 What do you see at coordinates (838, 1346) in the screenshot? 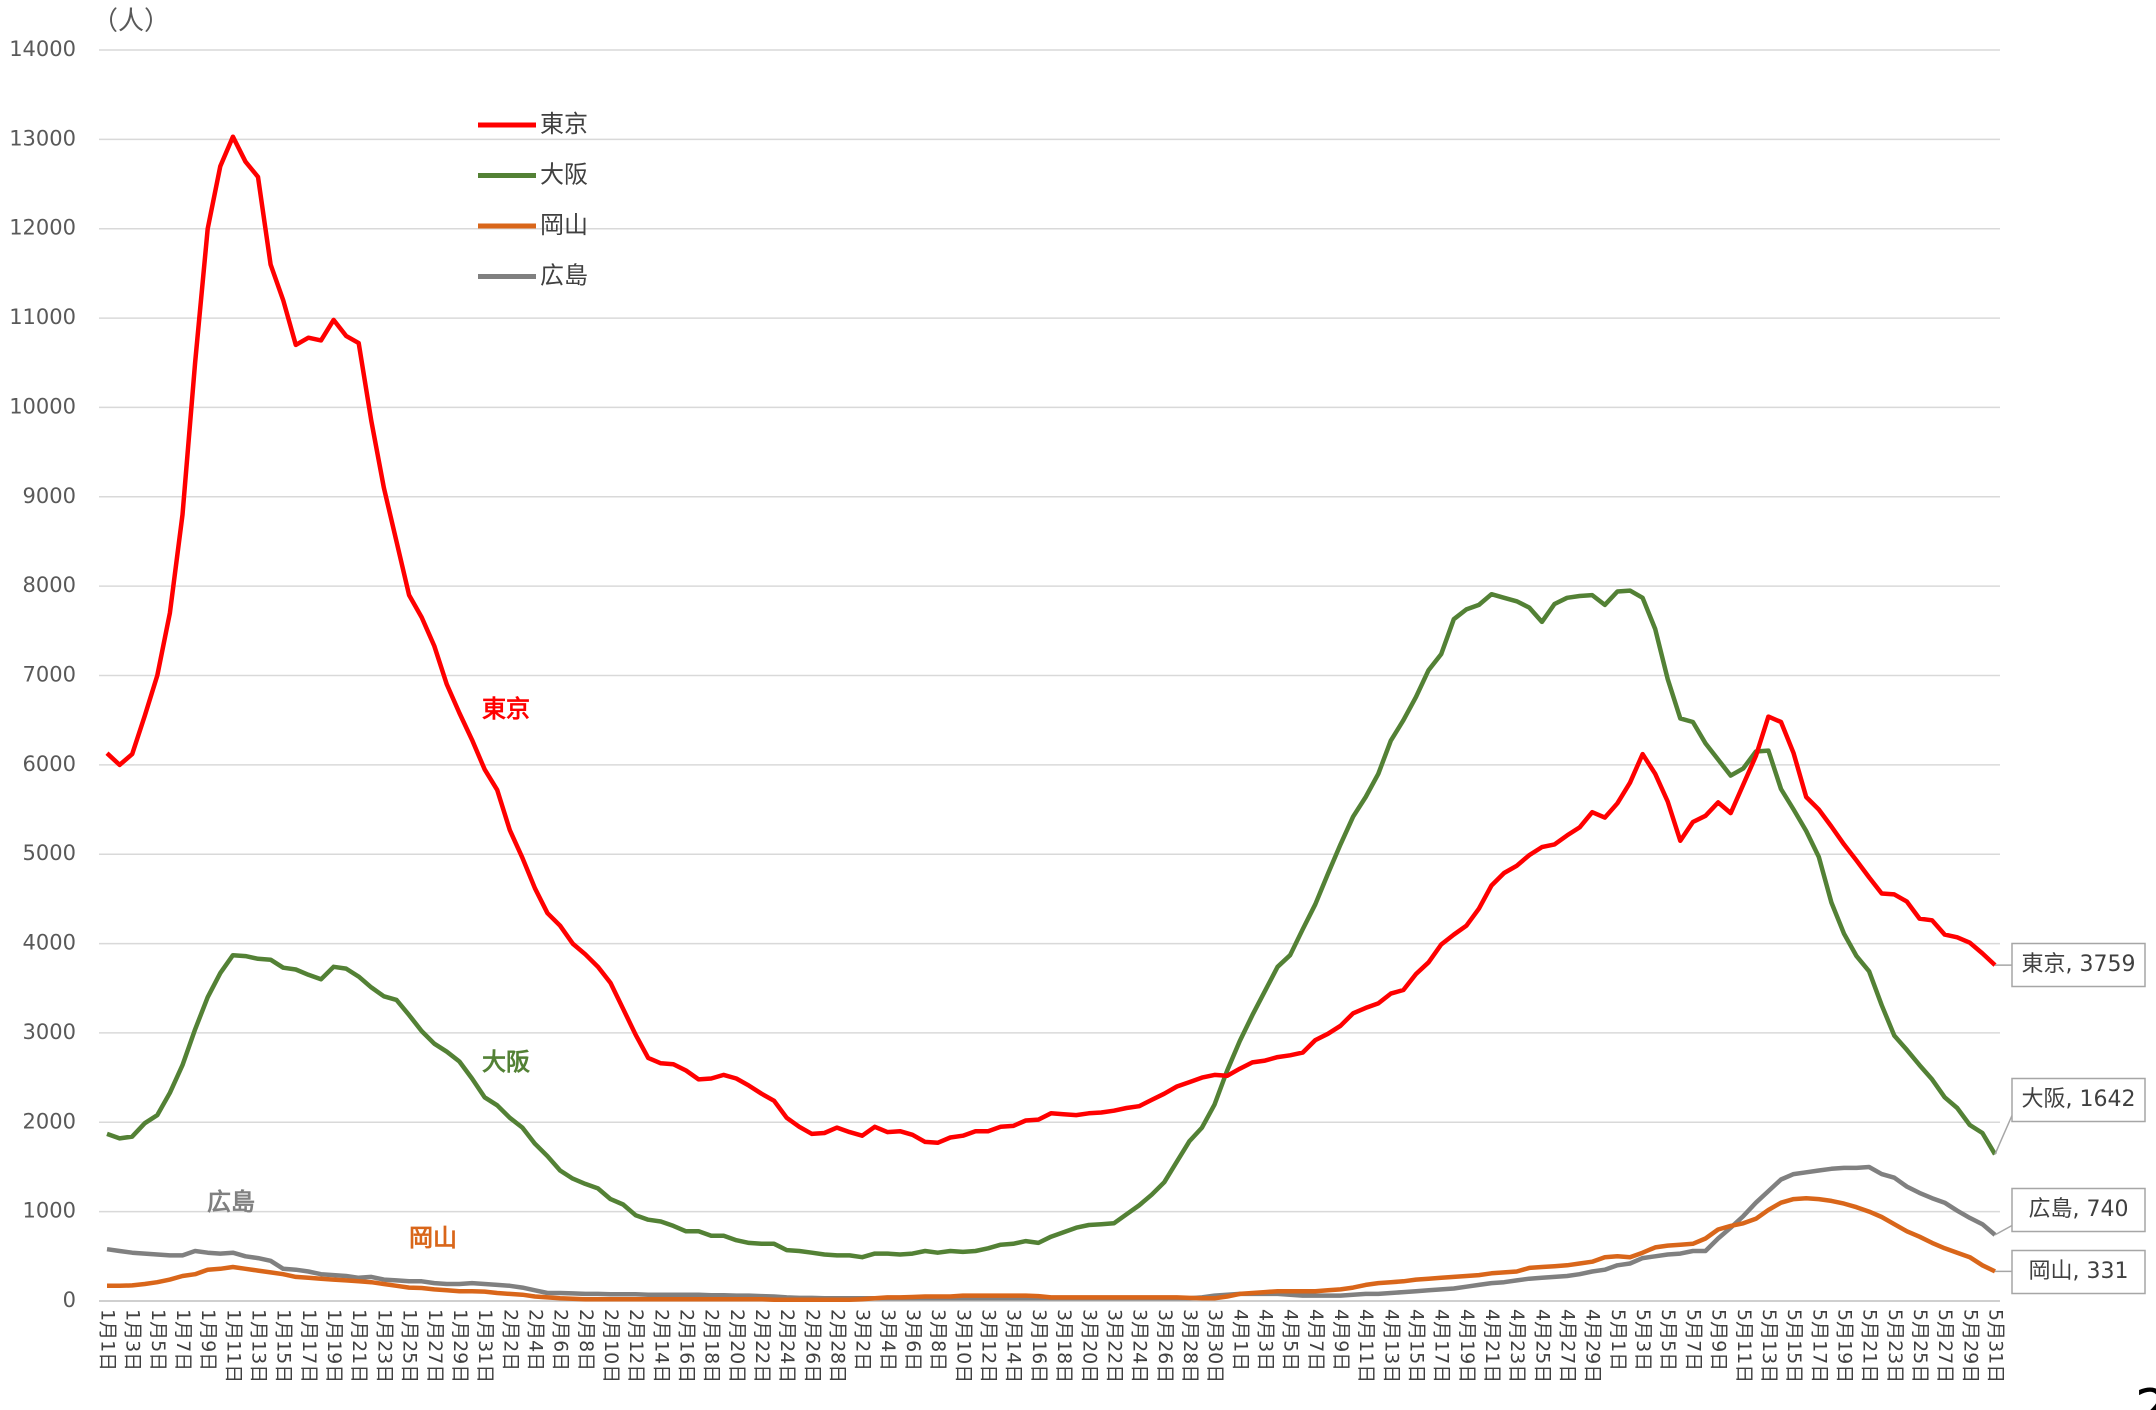
I see `x-tick-label: 2月28日` at bounding box center [838, 1346].